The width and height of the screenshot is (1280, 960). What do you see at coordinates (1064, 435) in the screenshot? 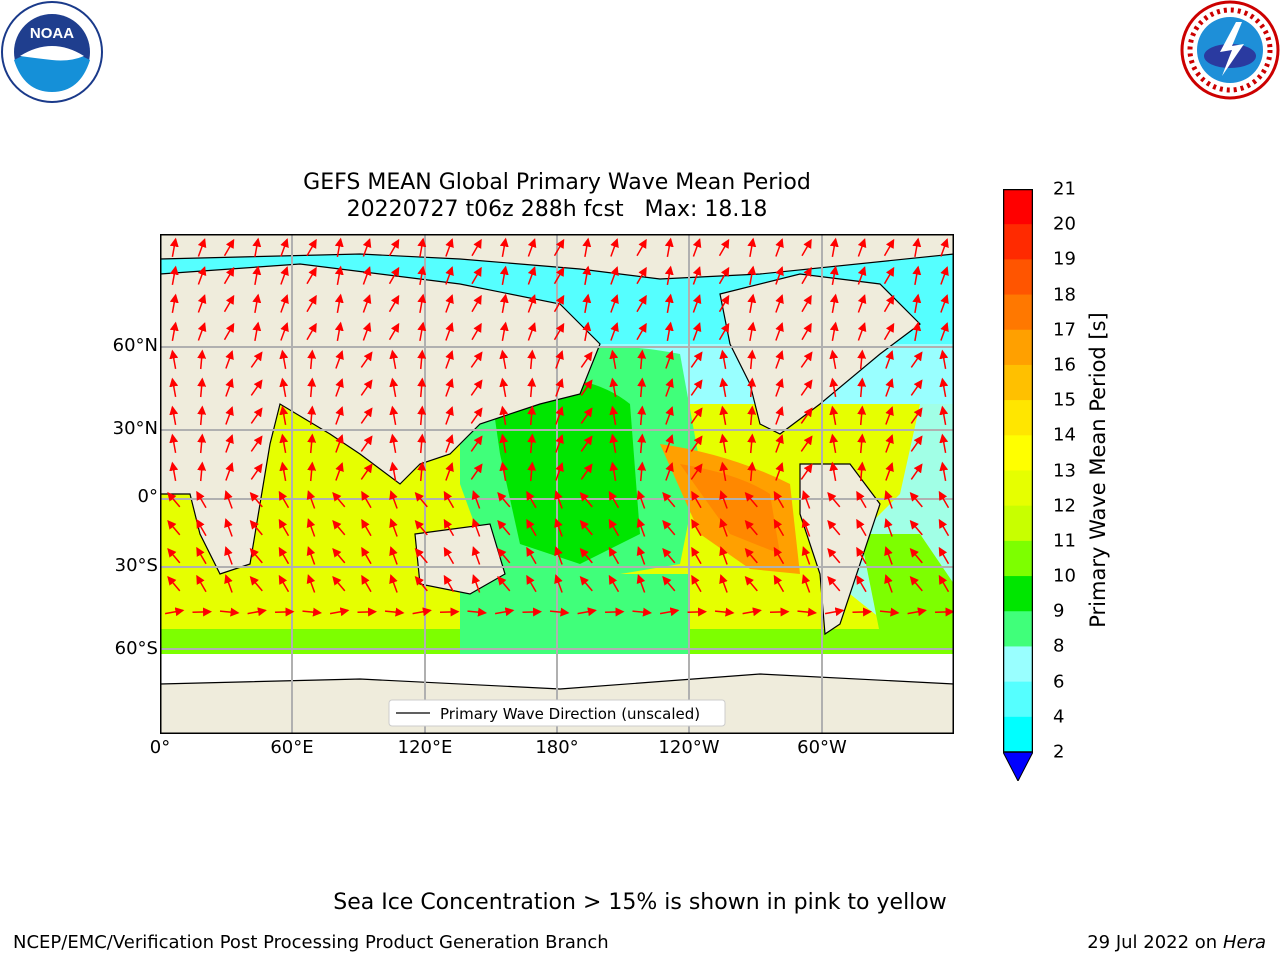
I see `colorbar-tick-label: 14` at bounding box center [1064, 435].